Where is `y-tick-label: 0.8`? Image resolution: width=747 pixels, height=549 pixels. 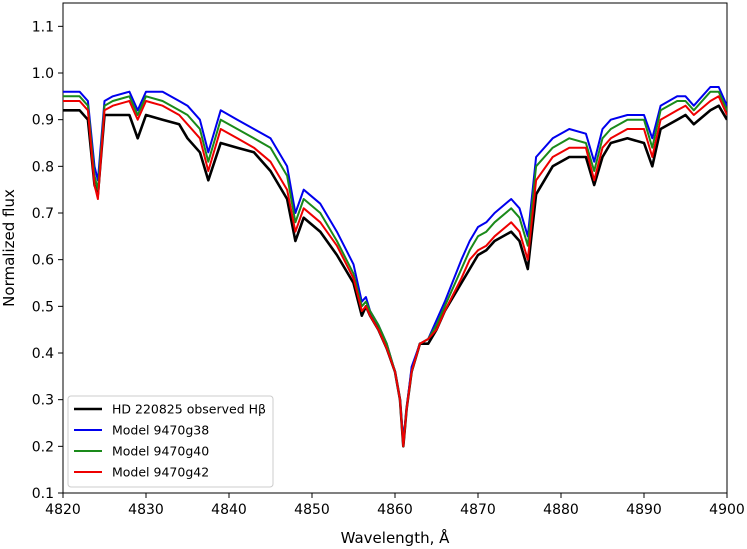 y-tick-label: 0.8 is located at coordinates (43, 167).